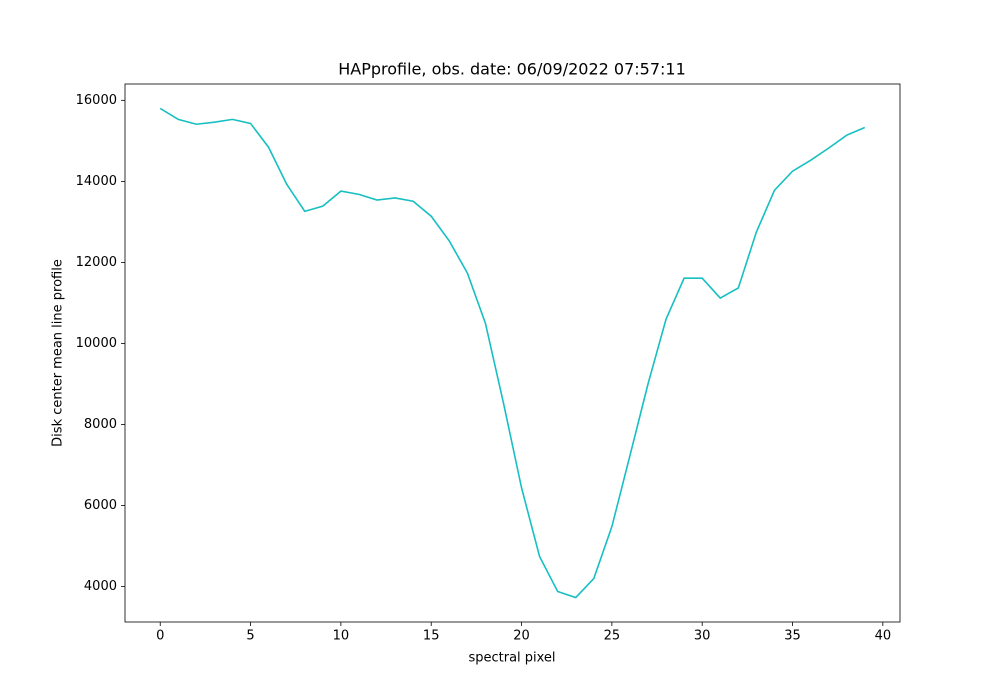  What do you see at coordinates (100, 586) in the screenshot?
I see `y-tick-label: 4000` at bounding box center [100, 586].